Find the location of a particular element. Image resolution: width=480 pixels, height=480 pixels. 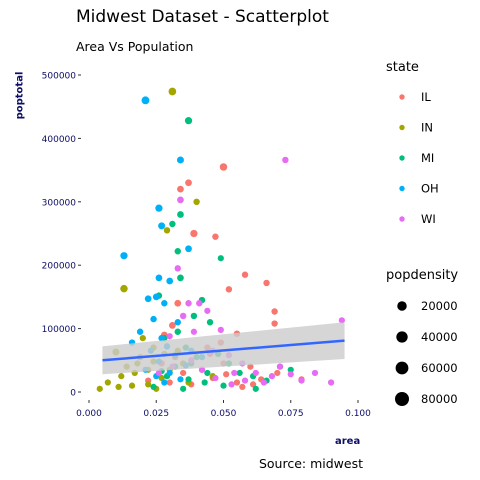

y-tick-label: 500000 is located at coordinates (59, 77).